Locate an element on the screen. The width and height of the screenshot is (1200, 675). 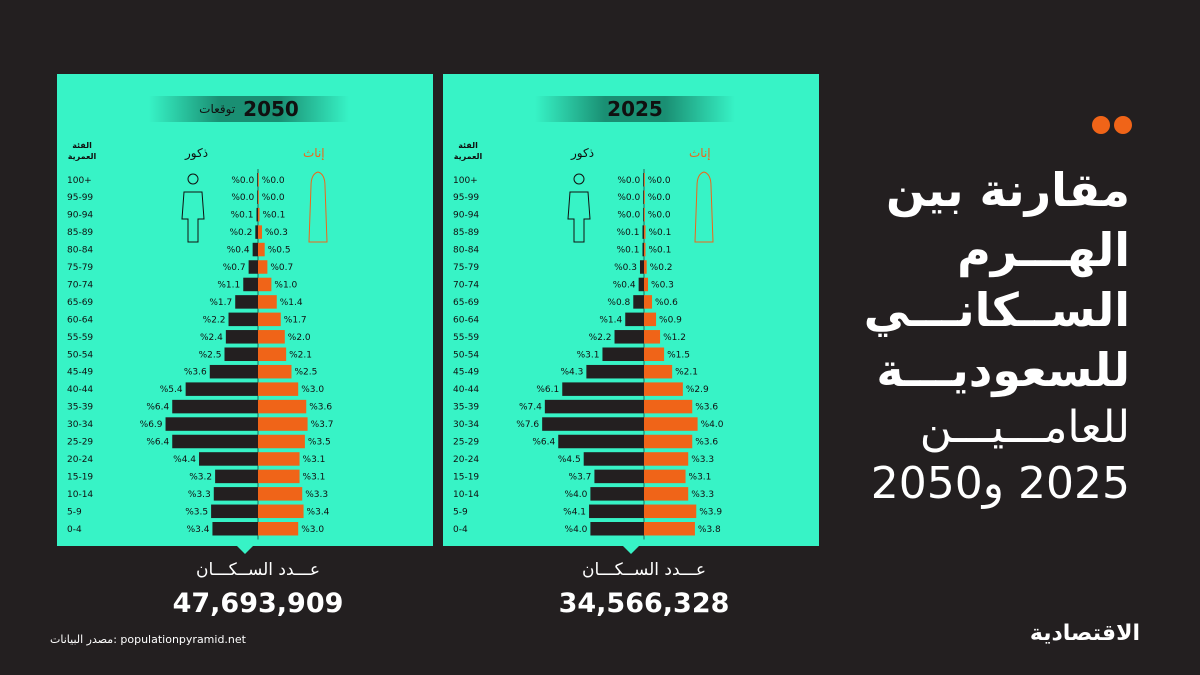
female-value-label: %1.7 is located at coordinates (295, 320).